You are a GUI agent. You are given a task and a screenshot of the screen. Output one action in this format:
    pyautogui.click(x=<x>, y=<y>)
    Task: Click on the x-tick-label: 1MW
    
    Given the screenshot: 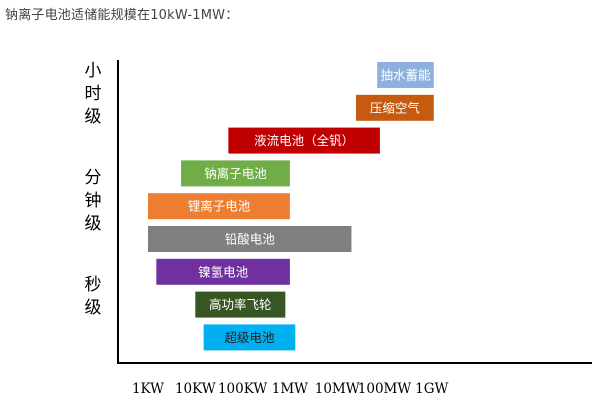 What is the action you would take?
    pyautogui.click(x=290, y=389)
    